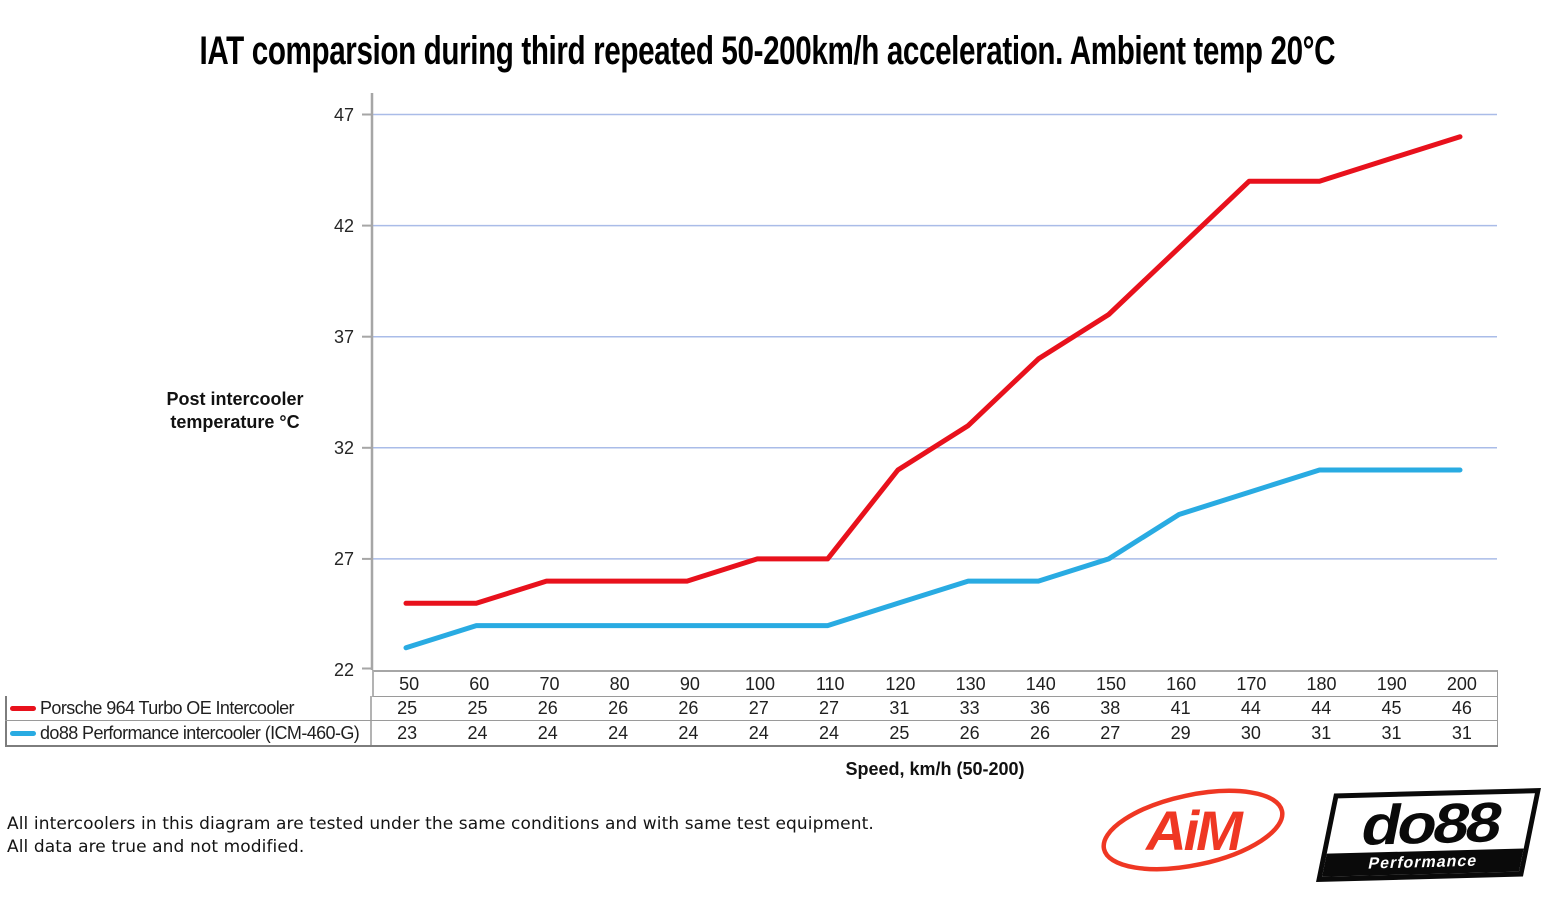 This screenshot has width=1551, height=900. I want to click on do88-value-cell: 27, so click(1110, 733).